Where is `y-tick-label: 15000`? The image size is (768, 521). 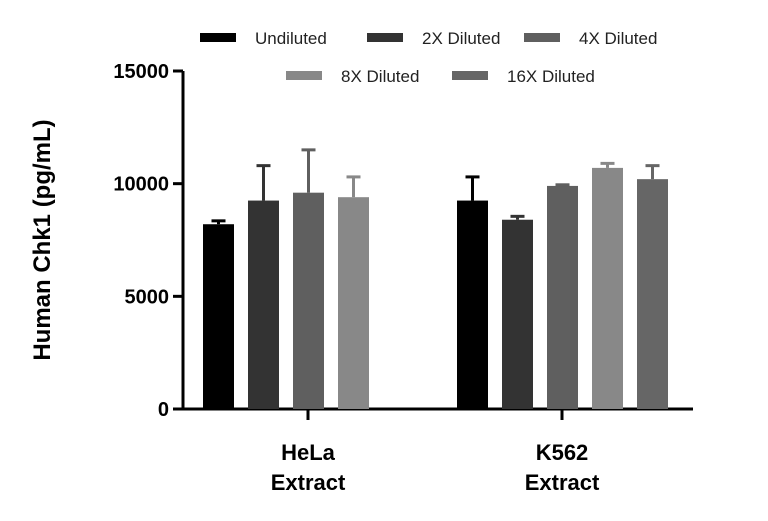
y-tick-label: 15000 is located at coordinates (141, 72).